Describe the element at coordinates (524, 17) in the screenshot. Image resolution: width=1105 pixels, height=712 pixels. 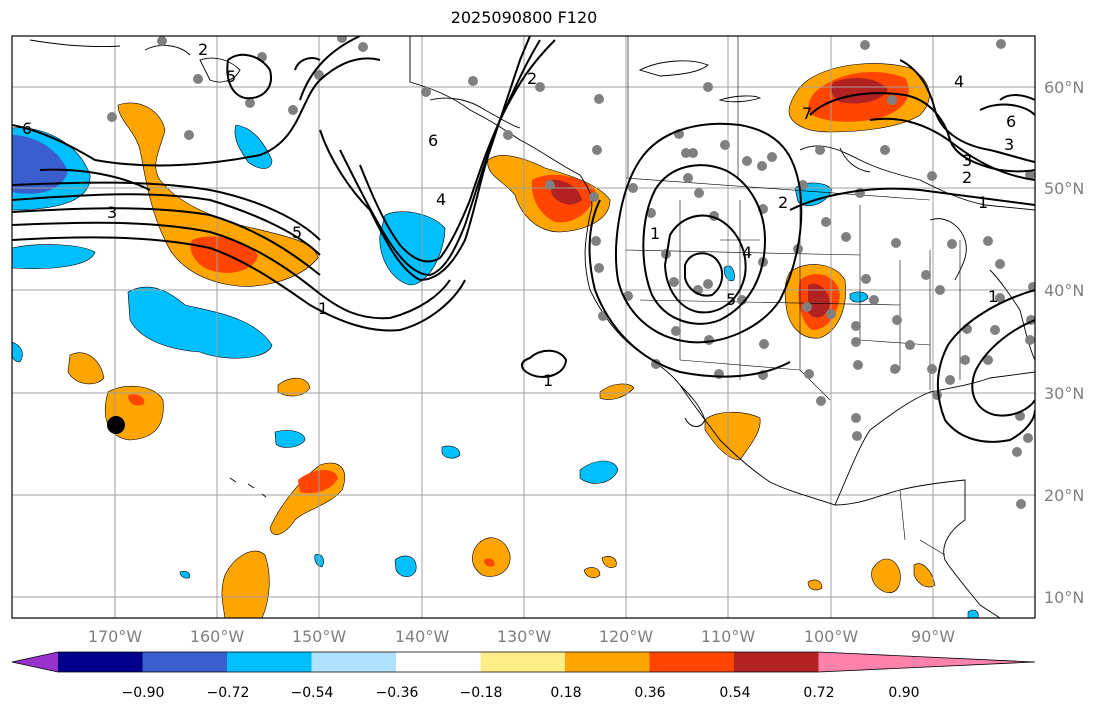
I see `map-title: 2025090800 F120` at that location.